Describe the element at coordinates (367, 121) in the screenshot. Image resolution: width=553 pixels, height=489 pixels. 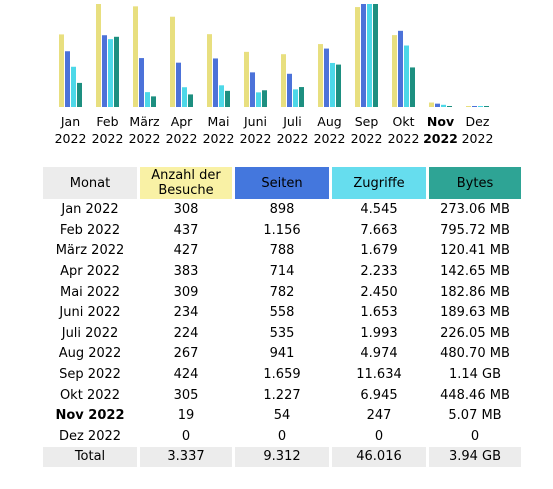
I see `x-tick-month: Sep` at that location.